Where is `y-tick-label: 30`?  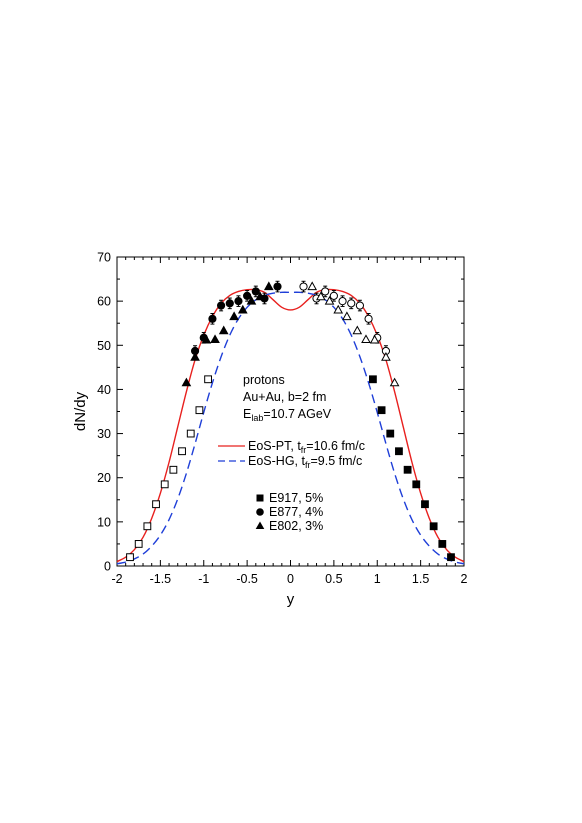 y-tick-label: 30 is located at coordinates (104, 434).